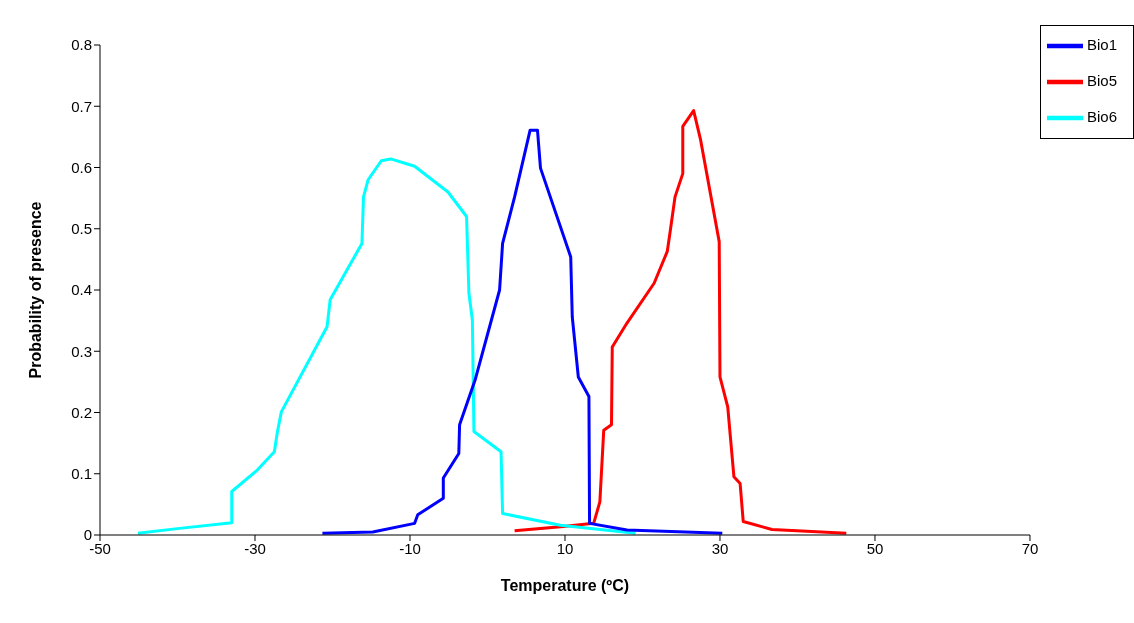 The height and width of the screenshot is (623, 1134). I want to click on x-tick-label: 30, so click(720, 548).